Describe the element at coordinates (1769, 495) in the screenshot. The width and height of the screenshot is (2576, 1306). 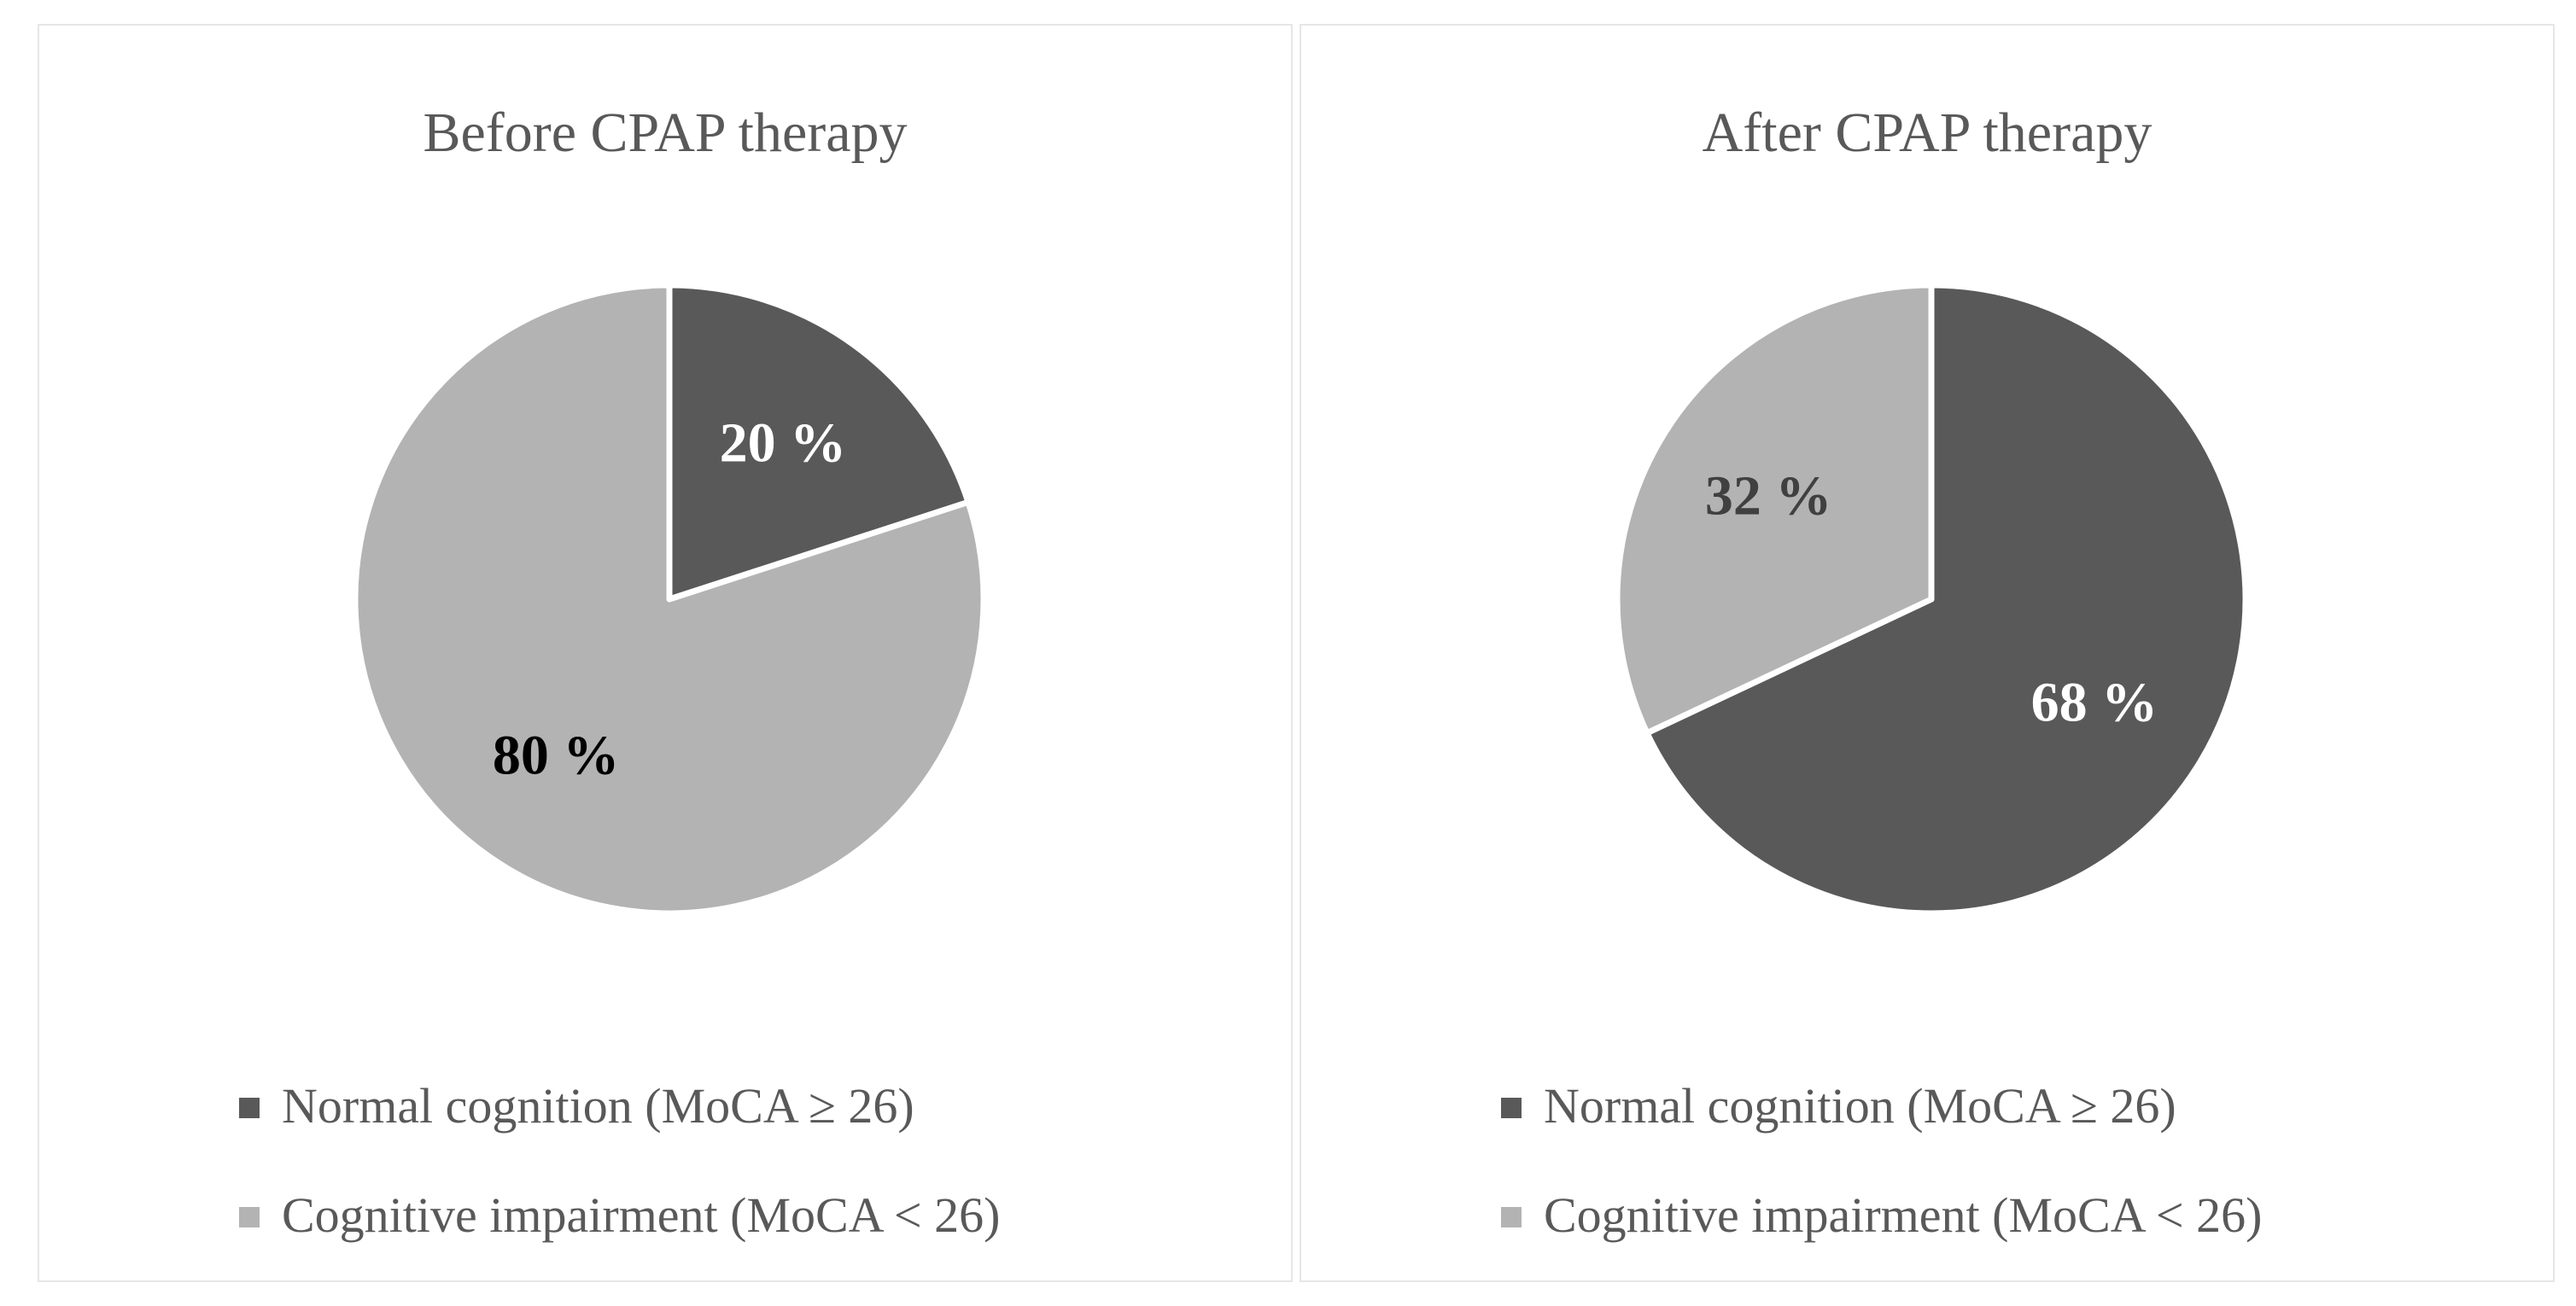
I see `pie-data-label: 32 %` at that location.